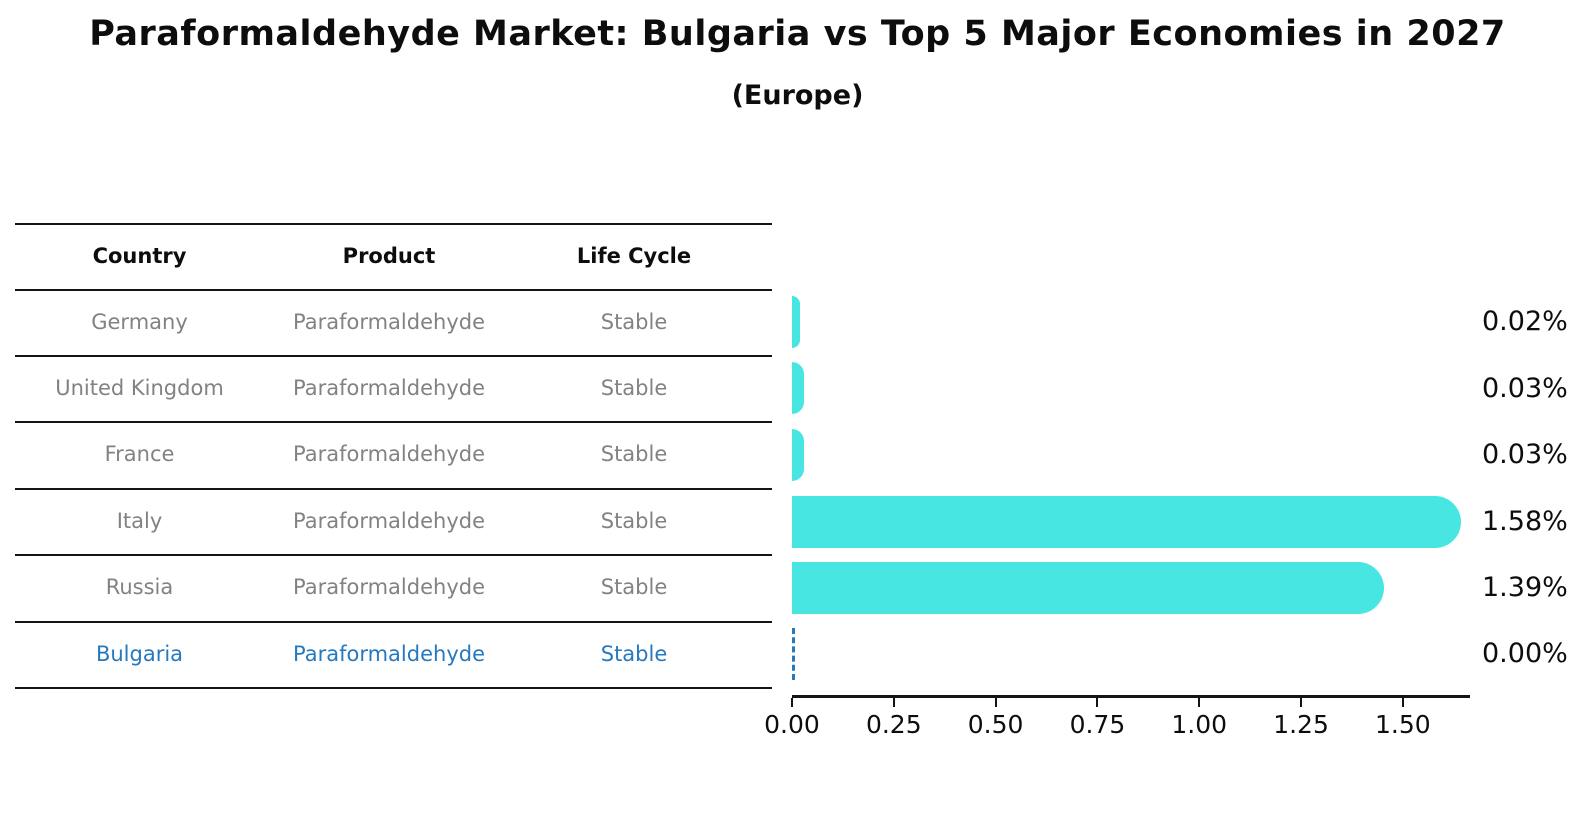  What do you see at coordinates (792, 724) in the screenshot?
I see `tick-label: 0.00` at bounding box center [792, 724].